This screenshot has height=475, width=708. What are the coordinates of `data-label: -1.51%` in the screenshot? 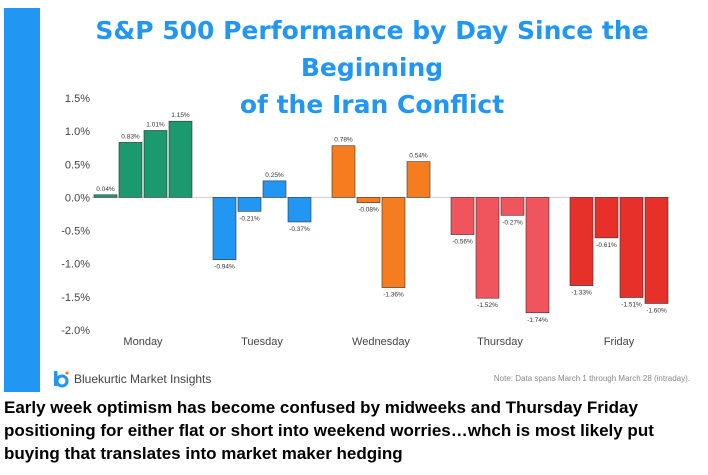 It's located at (631, 305).